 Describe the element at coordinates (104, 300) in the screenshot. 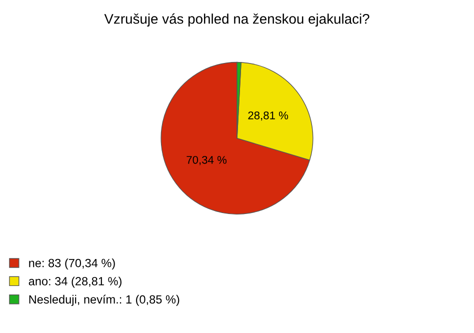

I see `legend-label: Nesleduji, nevím.: 1 (0,85 %)` at that location.